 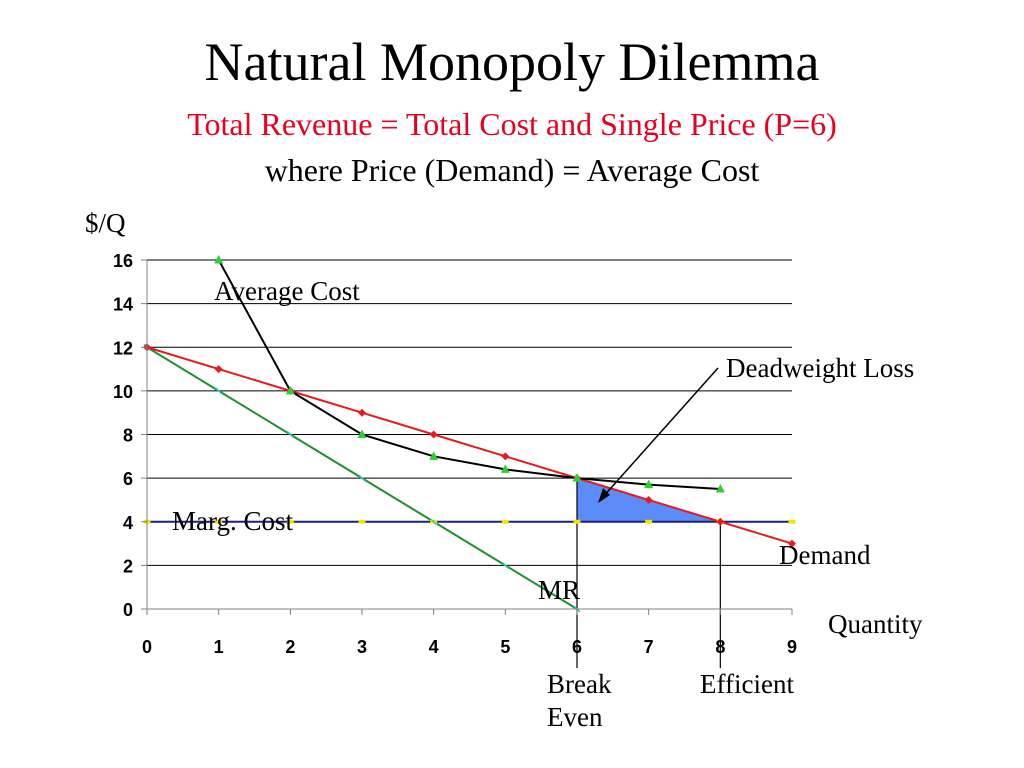 I want to click on y-tick-label-8: 8, so click(x=128, y=436).